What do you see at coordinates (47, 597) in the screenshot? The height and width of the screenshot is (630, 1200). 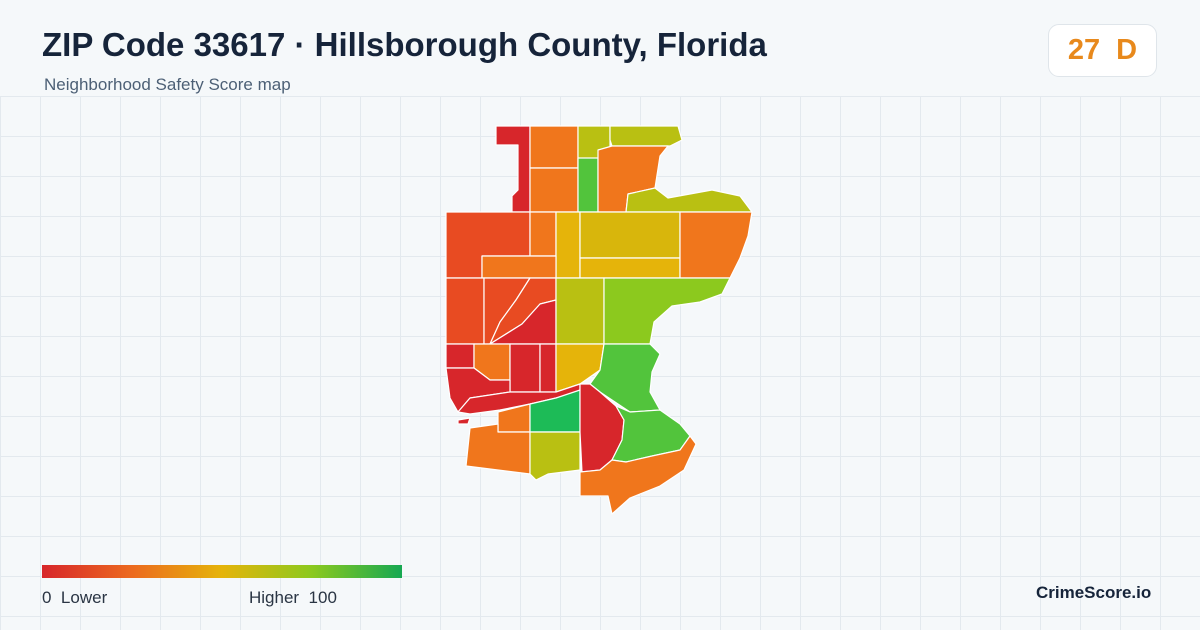 I see `legend-min-value: 0` at bounding box center [47, 597].